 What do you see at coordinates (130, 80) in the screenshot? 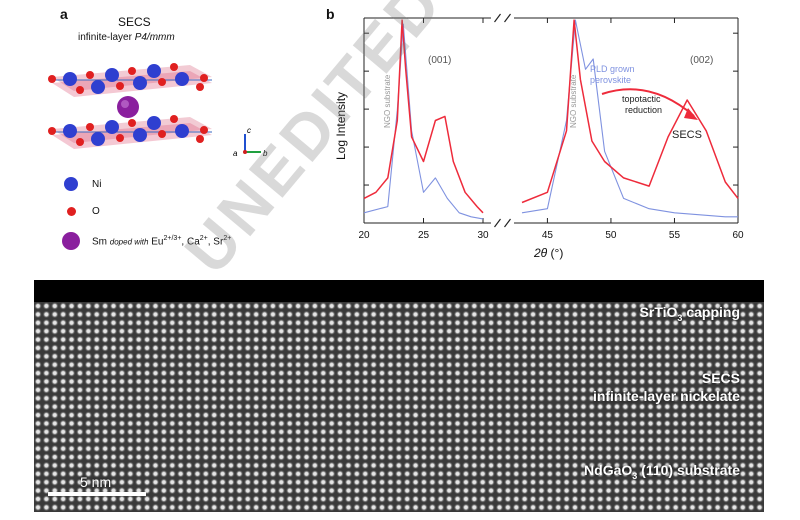
I see `nio2-layer-top` at bounding box center [130, 80].